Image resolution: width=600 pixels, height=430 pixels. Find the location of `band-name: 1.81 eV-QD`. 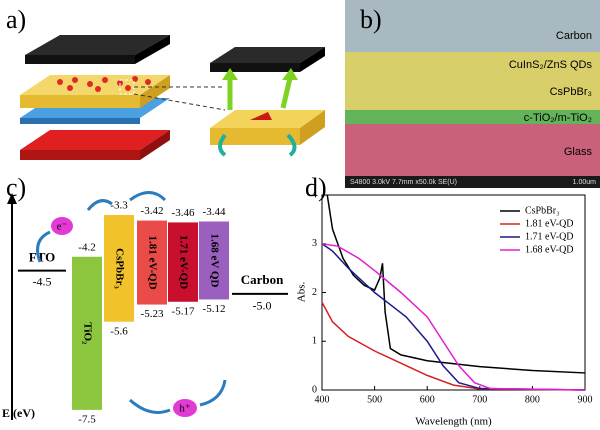

band-name: 1.81 eV-QD is located at coordinates (152, 262).